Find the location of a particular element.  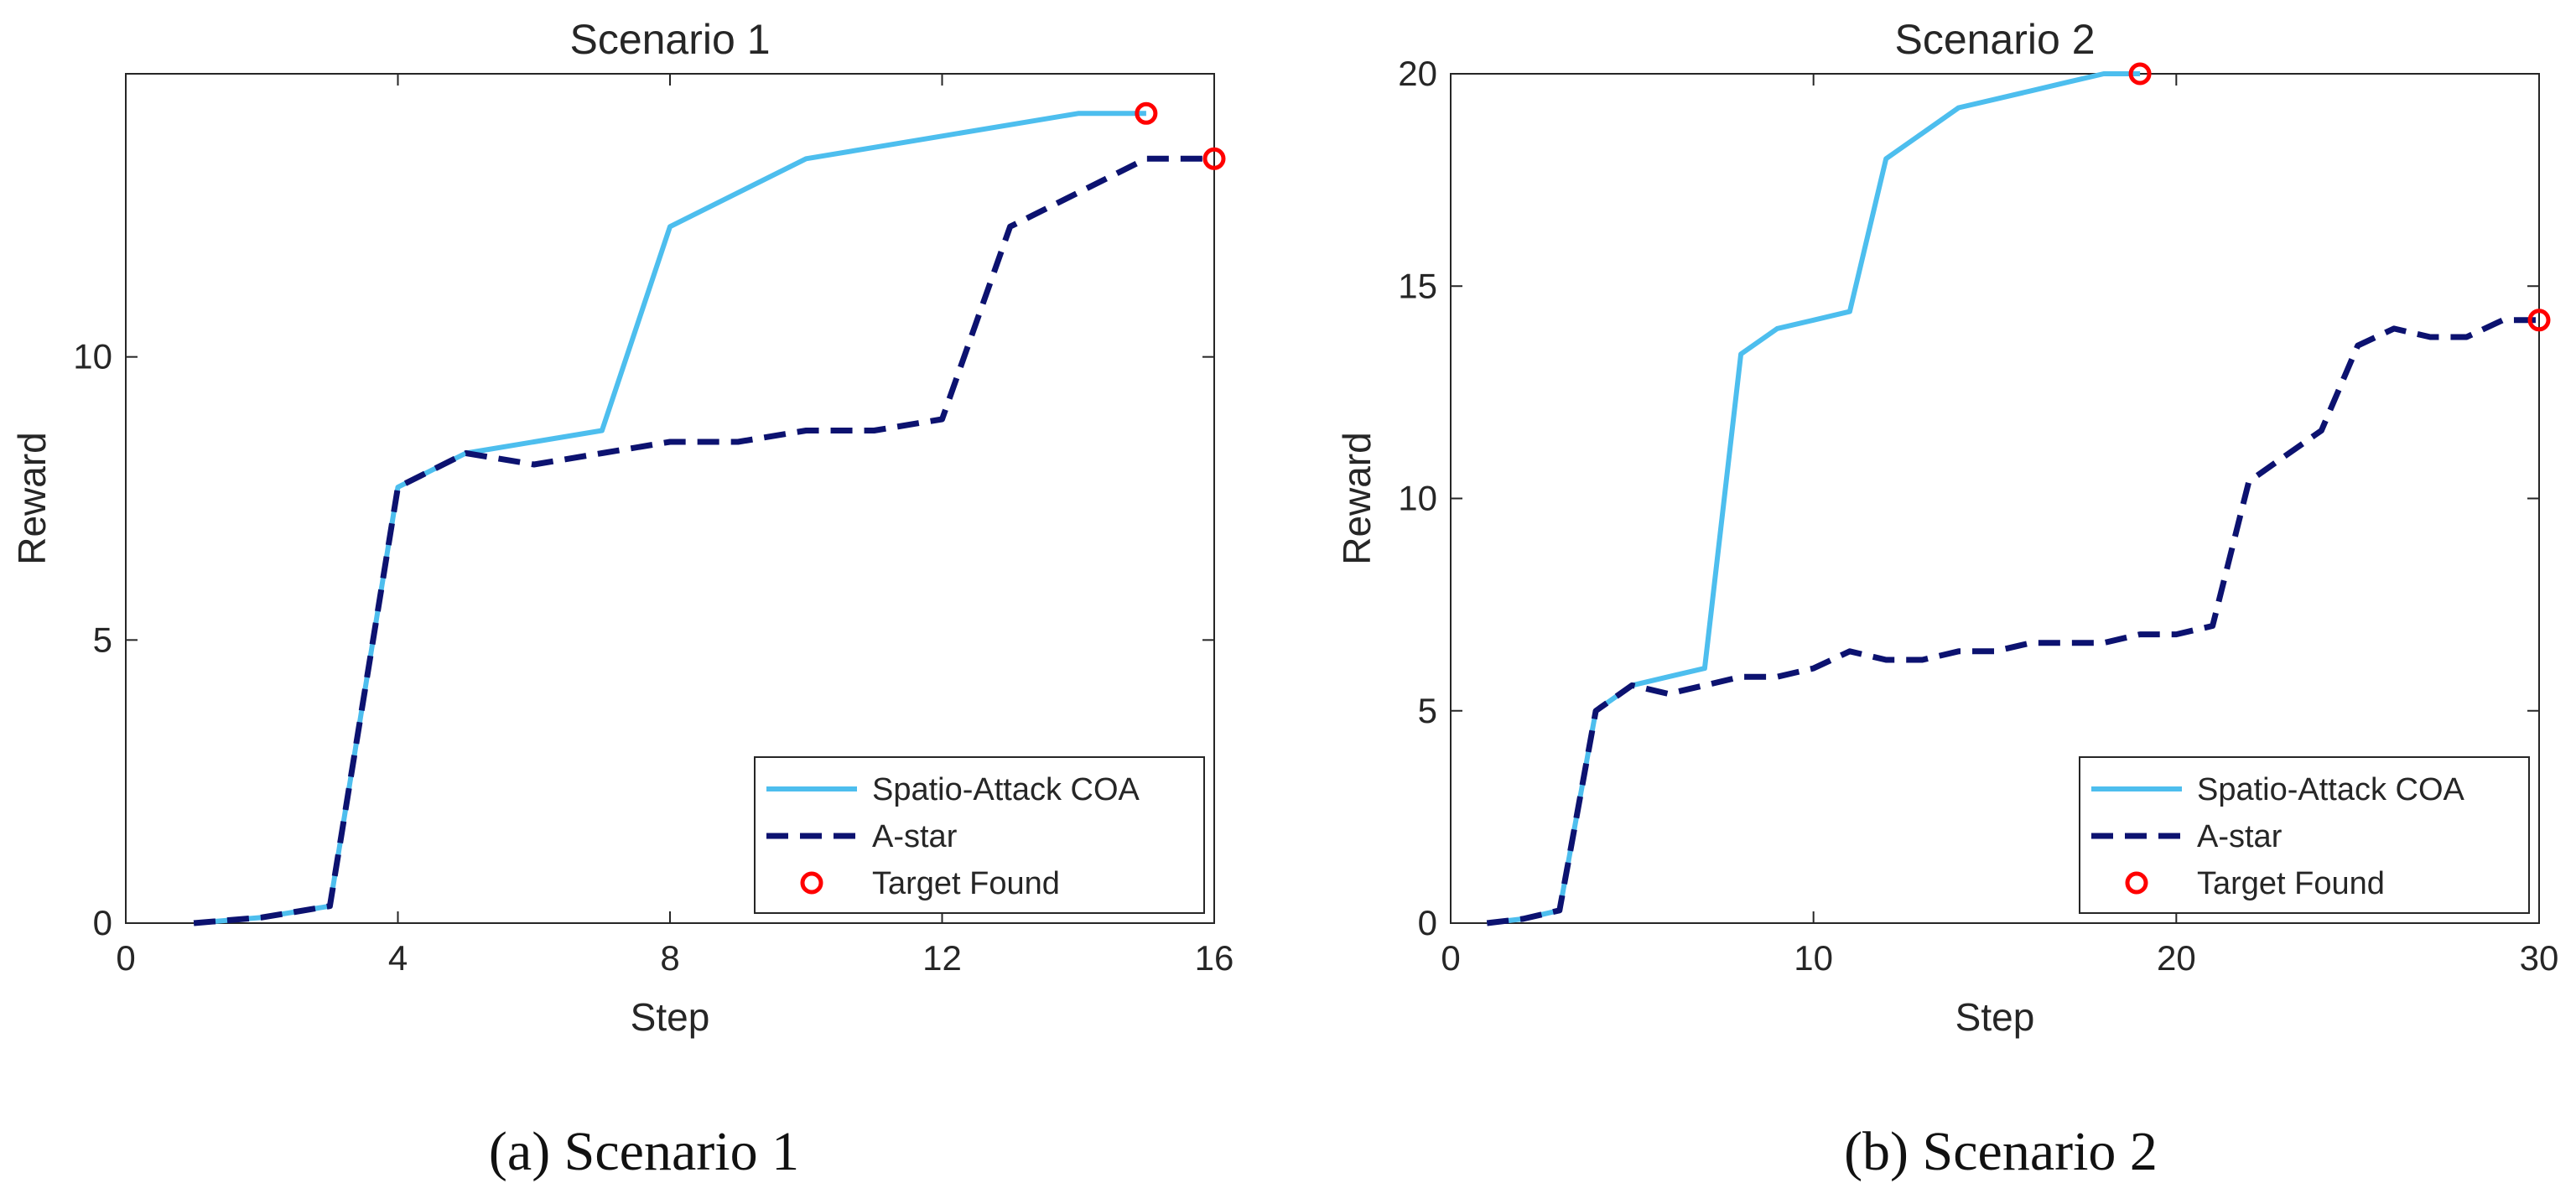

chart-title: Scenario 1 is located at coordinates (669, 39).